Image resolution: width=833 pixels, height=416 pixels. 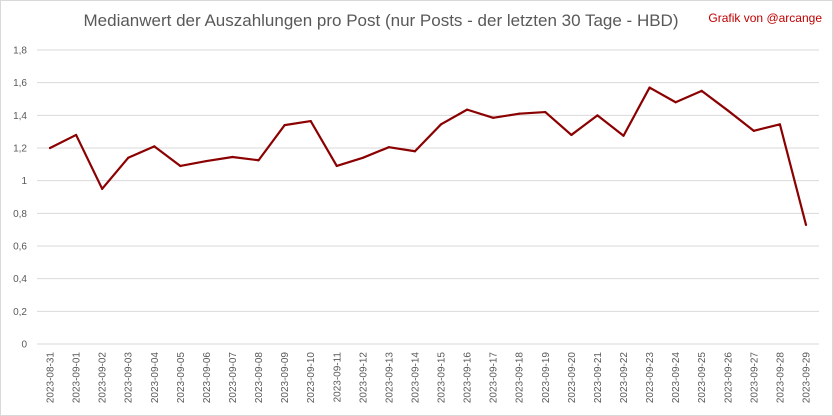 What do you see at coordinates (389, 378) in the screenshot?
I see `x-tick-label: 2023-09-13` at bounding box center [389, 378].